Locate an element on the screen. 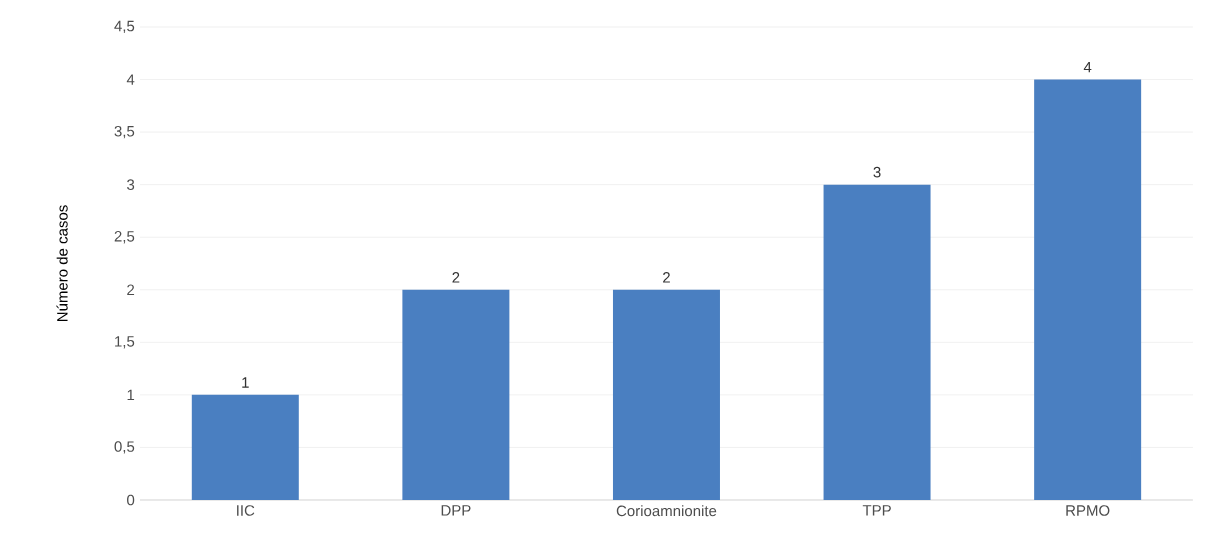 Image resolution: width=1216 pixels, height=534 pixels. y-tick-label: 0,5 is located at coordinates (124, 447).